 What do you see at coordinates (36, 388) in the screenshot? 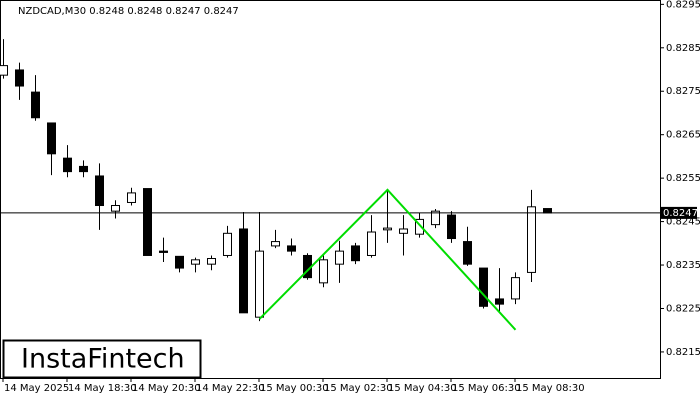
I see `x-tick-label: 14 May 2025` at bounding box center [36, 388].